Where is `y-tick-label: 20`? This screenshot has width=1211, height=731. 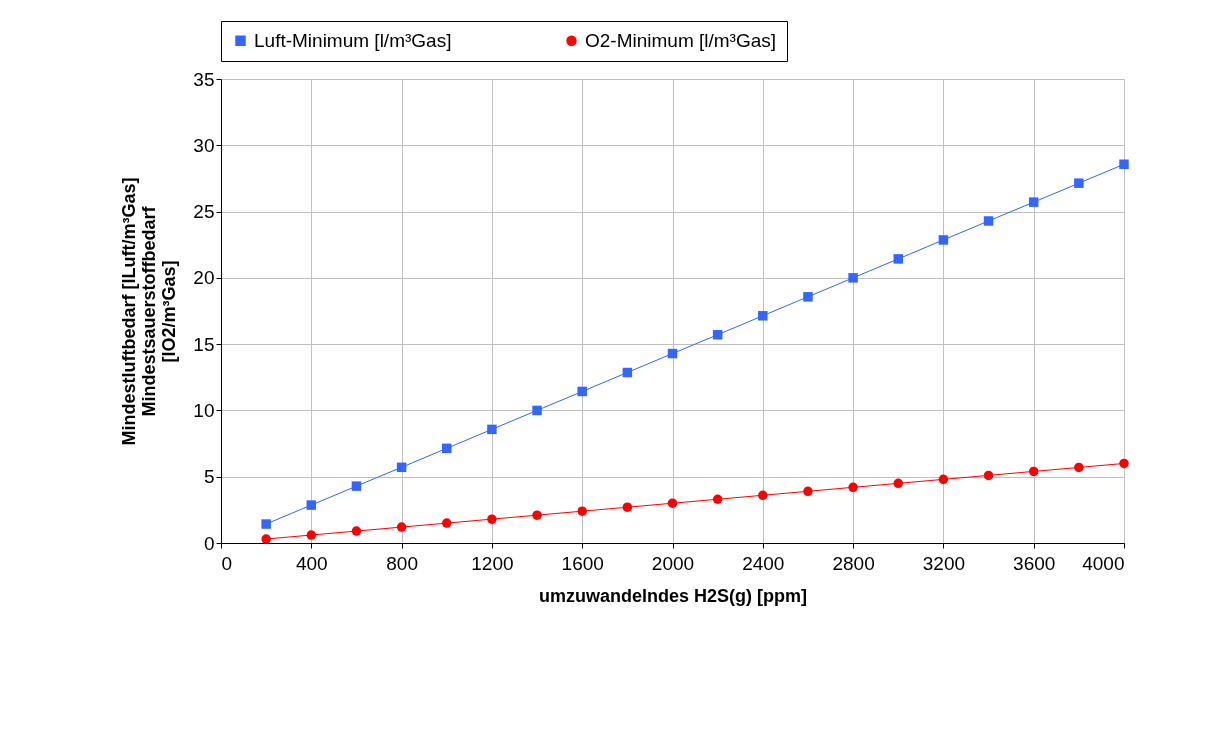
y-tick-label: 20 is located at coordinates (204, 278).